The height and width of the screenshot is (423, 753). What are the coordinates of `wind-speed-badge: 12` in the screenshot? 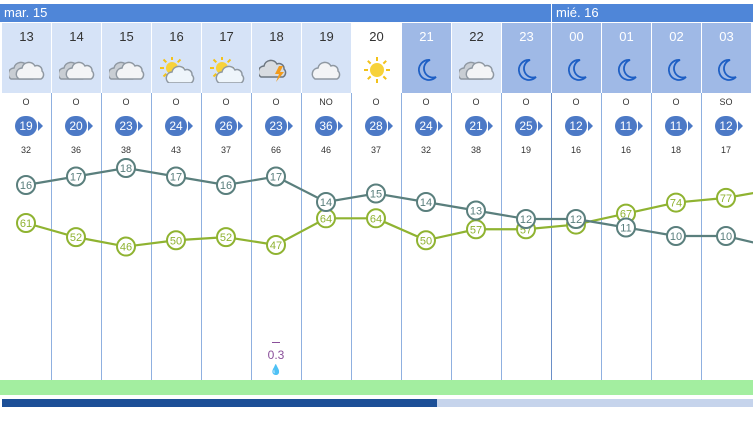 It's located at (726, 126).